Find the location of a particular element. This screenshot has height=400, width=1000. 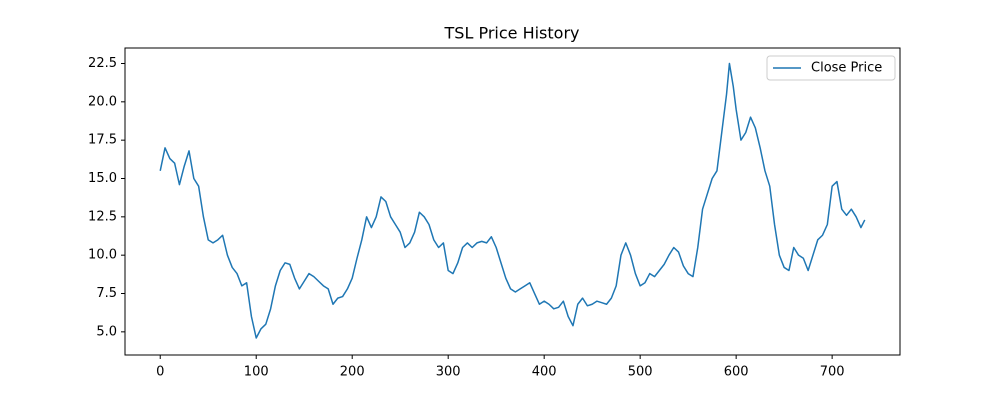

x-tick-label: 600 is located at coordinates (736, 372).